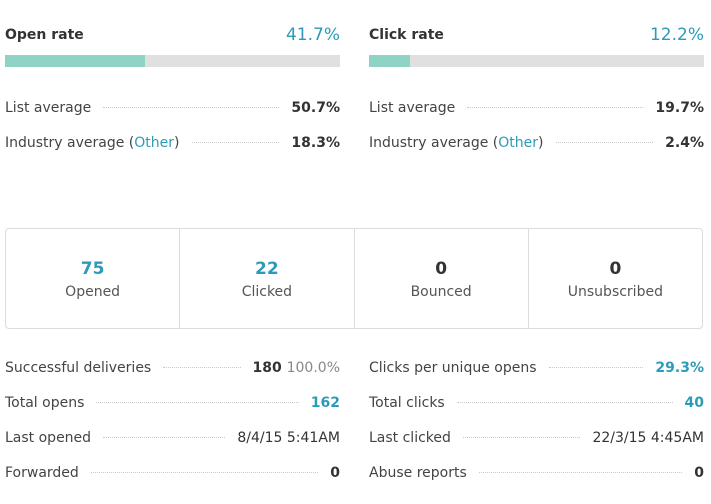  I want to click on abuse-reports-row: Abuse reports 0, so click(536, 475).